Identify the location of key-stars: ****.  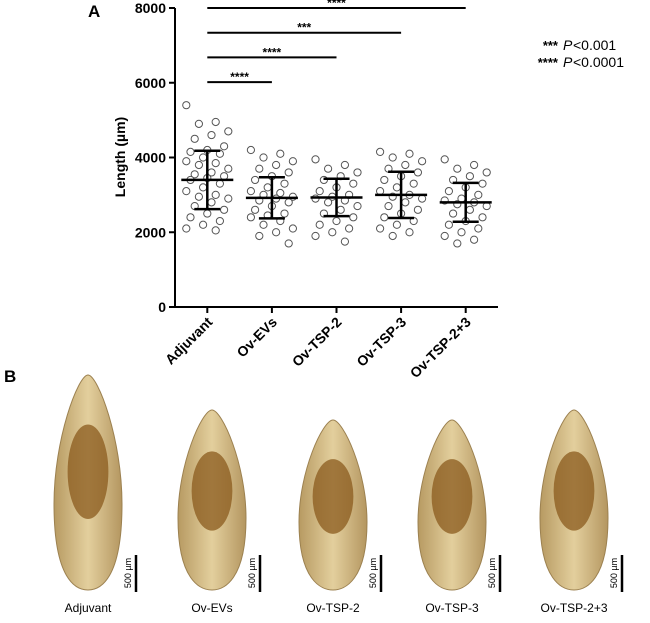
(548, 62).